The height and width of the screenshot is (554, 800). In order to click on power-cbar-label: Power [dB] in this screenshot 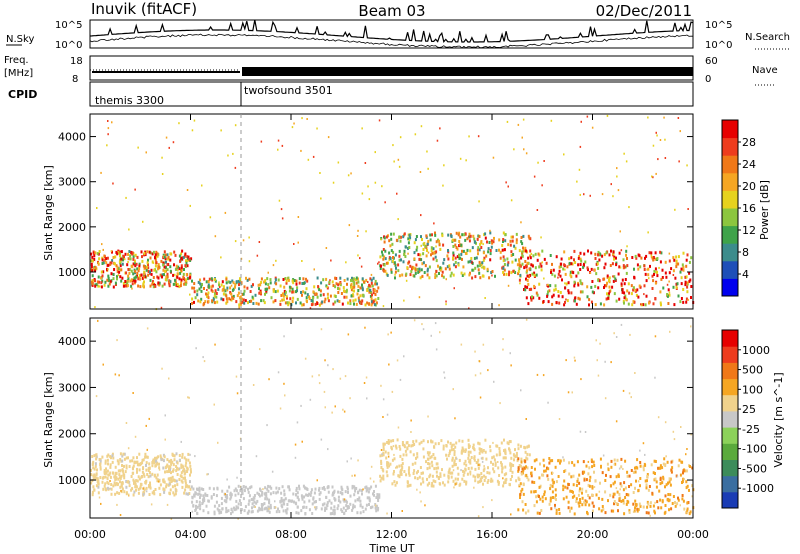, I will do `click(764, 210)`.